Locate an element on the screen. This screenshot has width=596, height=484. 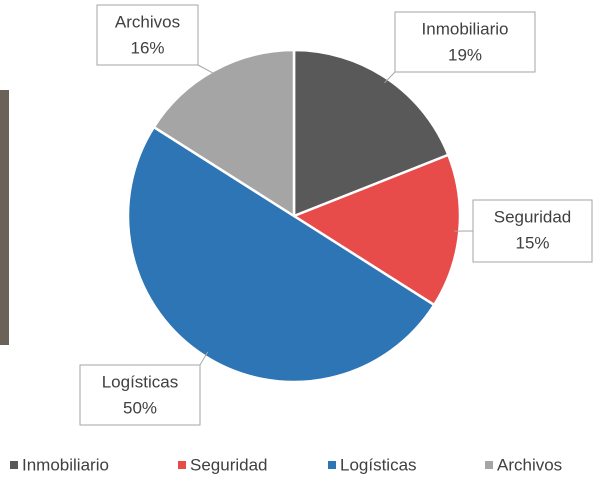
label-value: 50% is located at coordinates (140, 407).